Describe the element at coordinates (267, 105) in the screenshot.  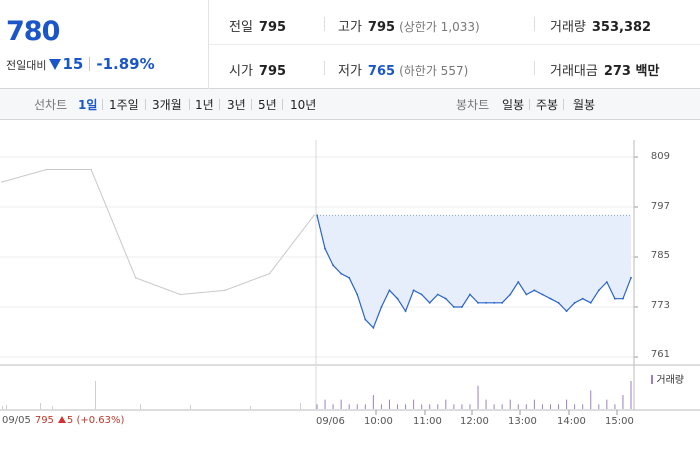
I see `period-5y-button: 5년` at that location.